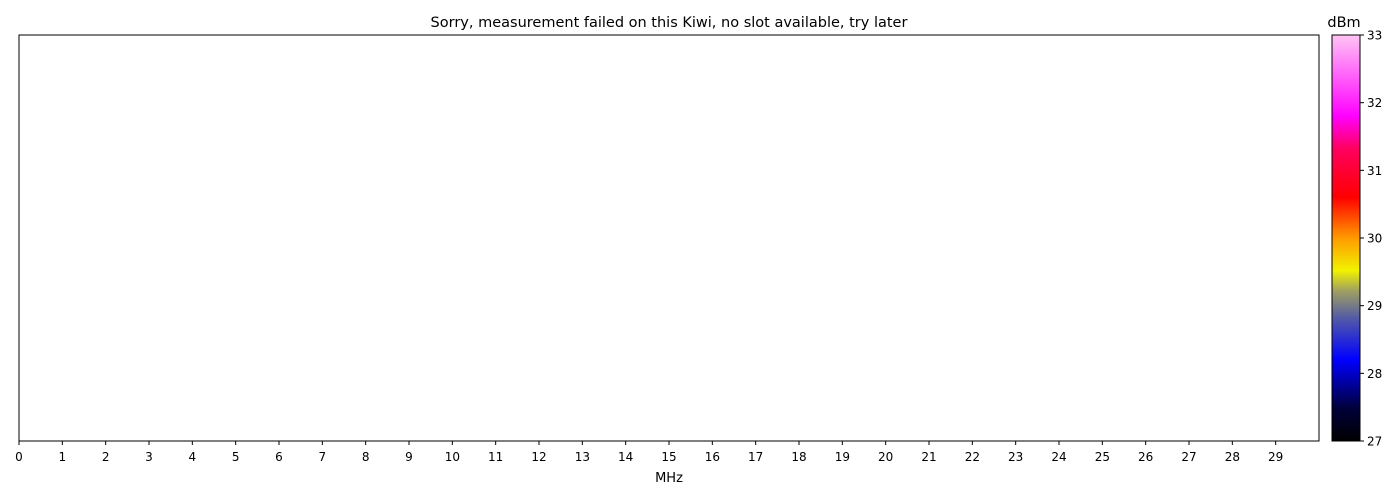 This screenshot has width=1400, height=500. Describe the element at coordinates (409, 457) in the screenshot. I see `x-tick-label: 9` at that location.